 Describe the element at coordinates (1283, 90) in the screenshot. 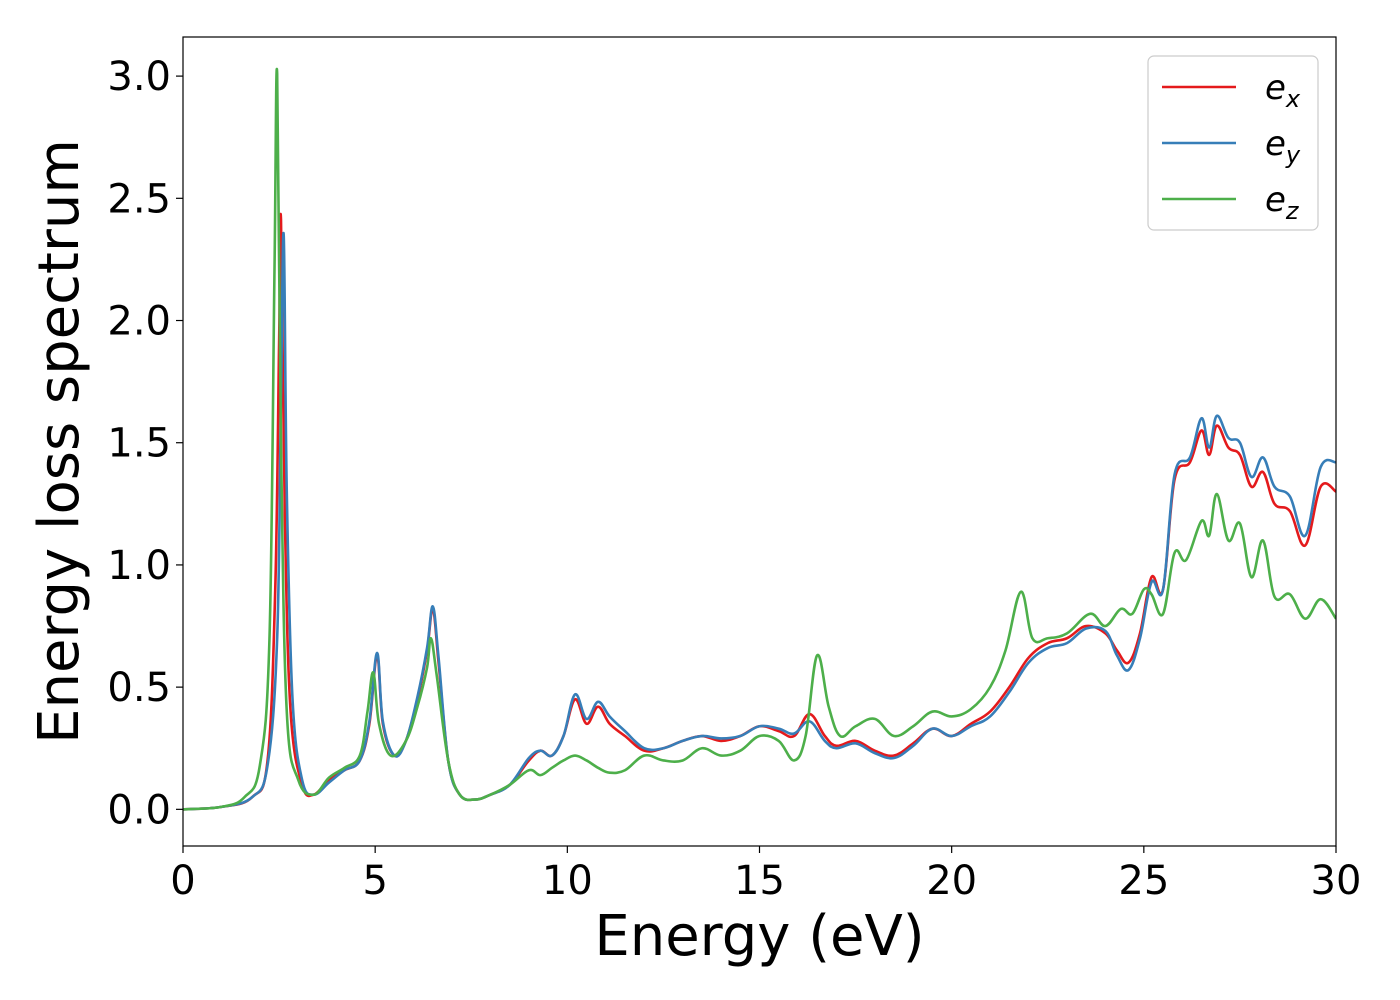

I see `legend-label: ex` at that location.